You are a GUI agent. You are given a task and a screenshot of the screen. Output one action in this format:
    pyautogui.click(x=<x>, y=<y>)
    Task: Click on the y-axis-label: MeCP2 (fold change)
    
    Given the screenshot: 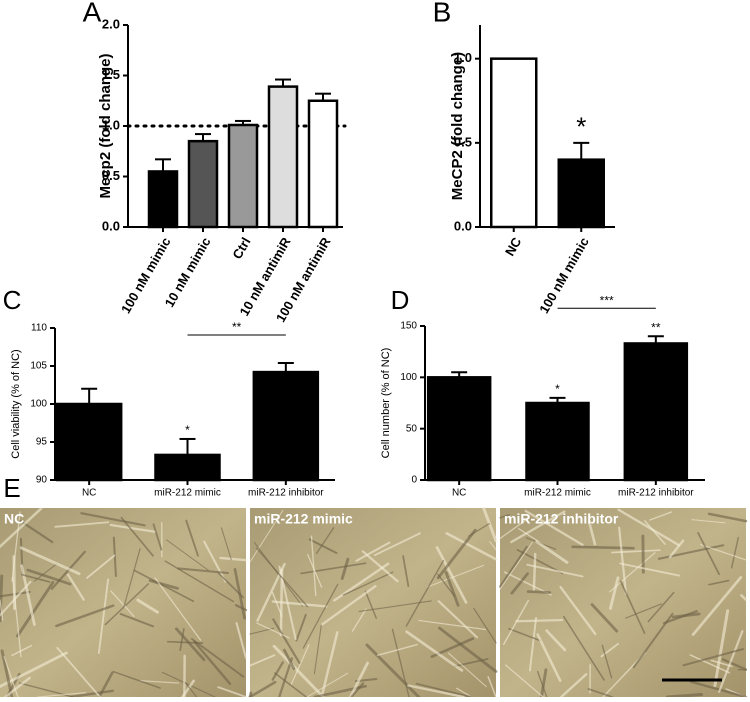 What is the action you would take?
    pyautogui.click(x=457, y=126)
    